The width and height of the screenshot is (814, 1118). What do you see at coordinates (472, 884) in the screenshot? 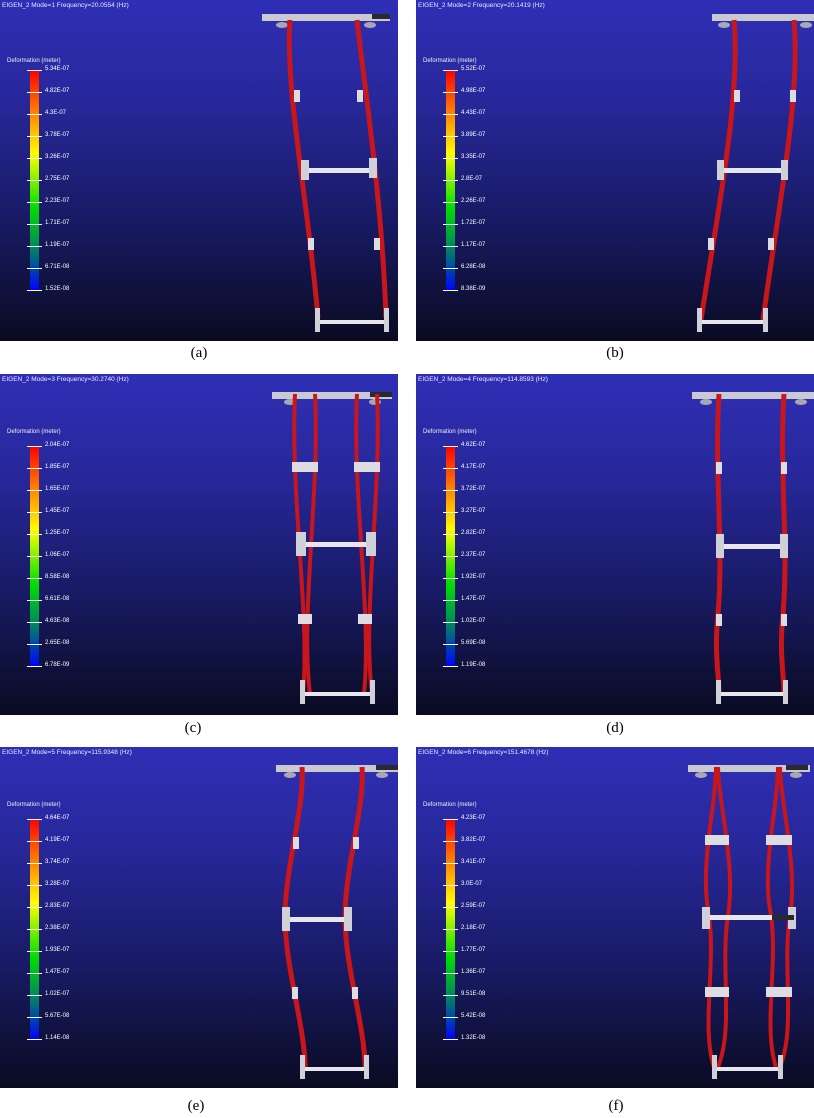
I see `legend-tick-label: 3.0E-07` at bounding box center [472, 884].